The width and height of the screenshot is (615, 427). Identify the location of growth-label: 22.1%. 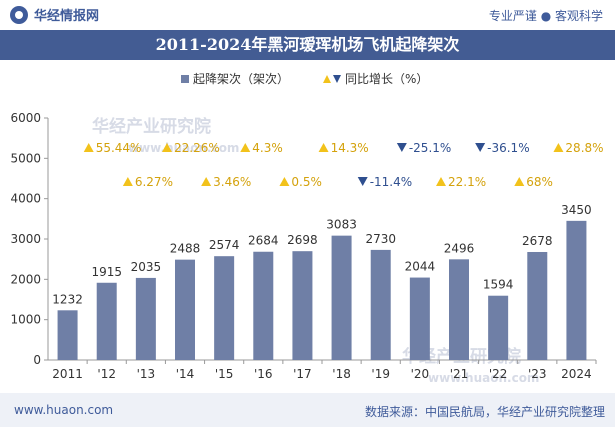
(467, 182).